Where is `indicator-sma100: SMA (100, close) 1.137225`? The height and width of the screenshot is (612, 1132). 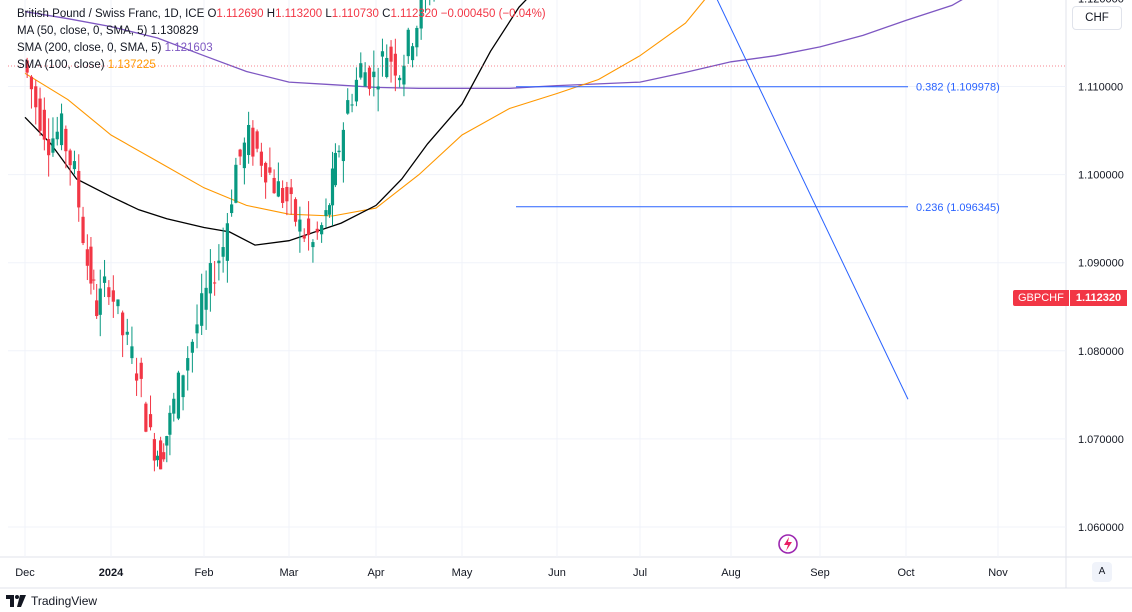 indicator-sma100: SMA (100, close) 1.137225 is located at coordinates (281, 65).